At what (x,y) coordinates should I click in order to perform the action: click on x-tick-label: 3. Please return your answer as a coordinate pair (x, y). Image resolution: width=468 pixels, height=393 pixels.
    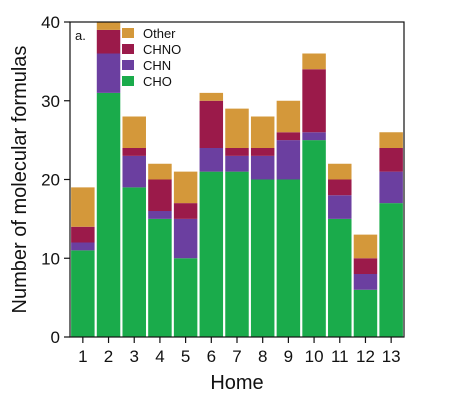
    Looking at the image, I should click on (133, 356).